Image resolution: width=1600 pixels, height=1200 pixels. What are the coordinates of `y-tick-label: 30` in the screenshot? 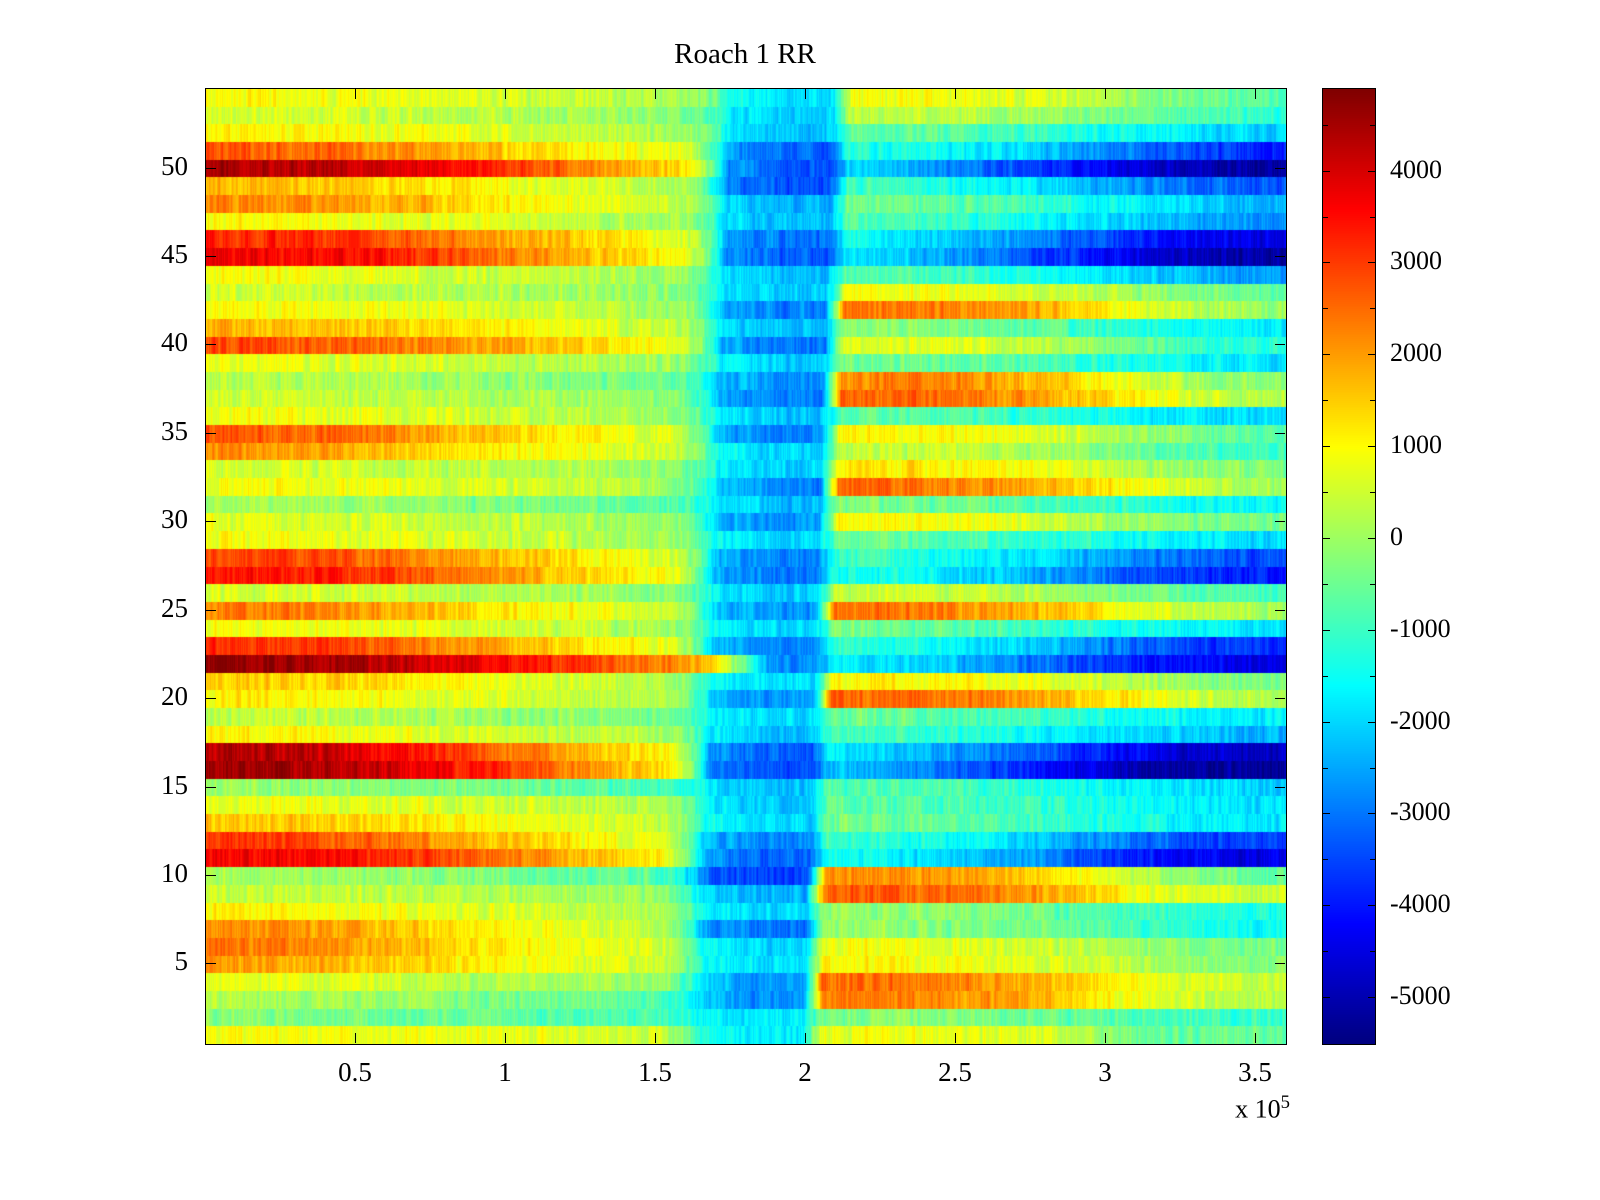 It's located at (174, 519).